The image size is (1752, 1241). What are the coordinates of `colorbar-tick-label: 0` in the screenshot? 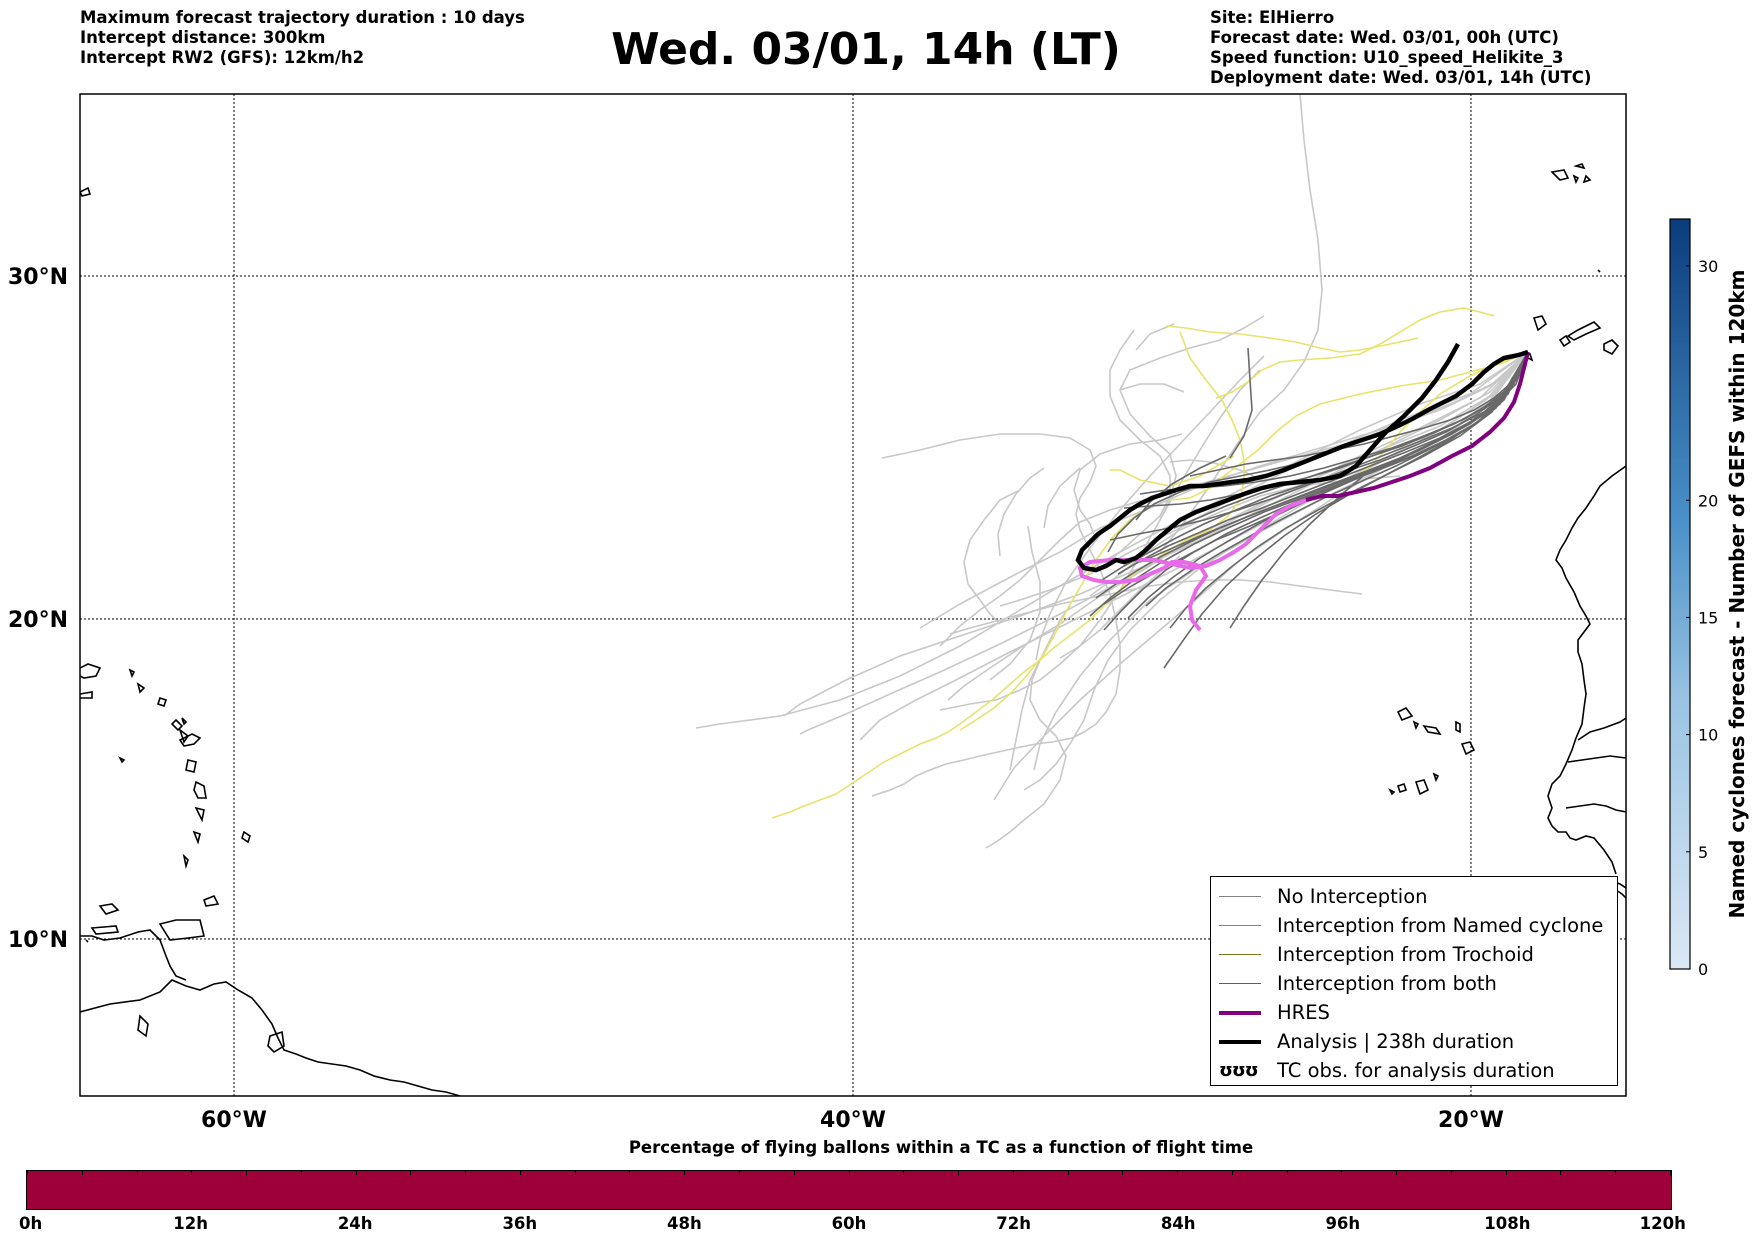 It's located at (1703, 969).